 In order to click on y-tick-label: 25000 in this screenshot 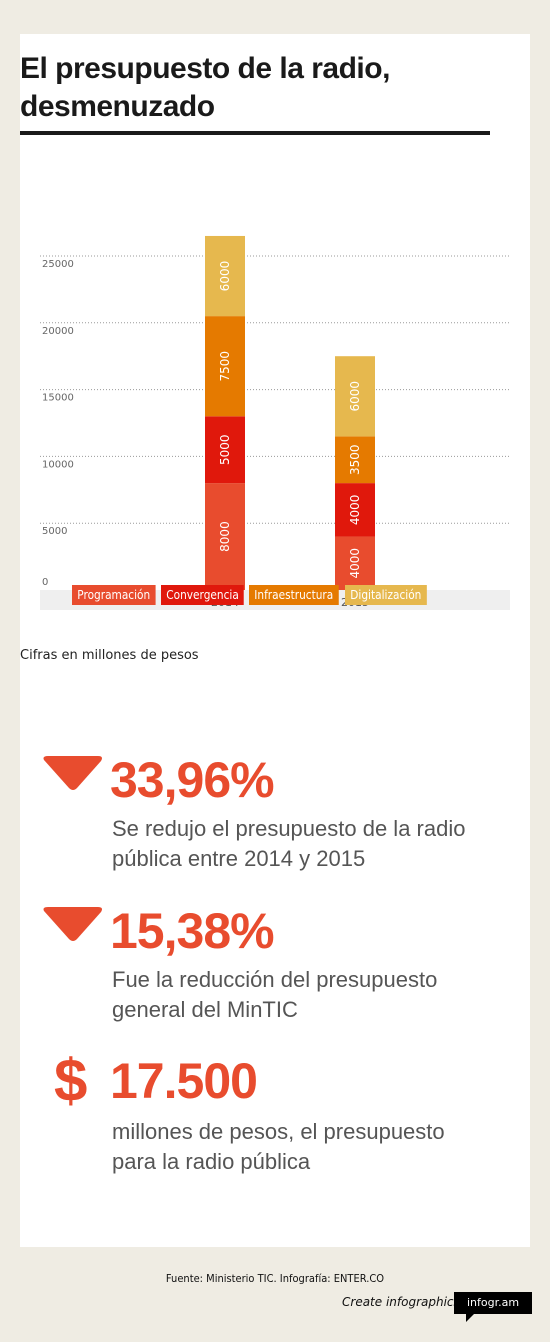, I will do `click(58, 264)`.